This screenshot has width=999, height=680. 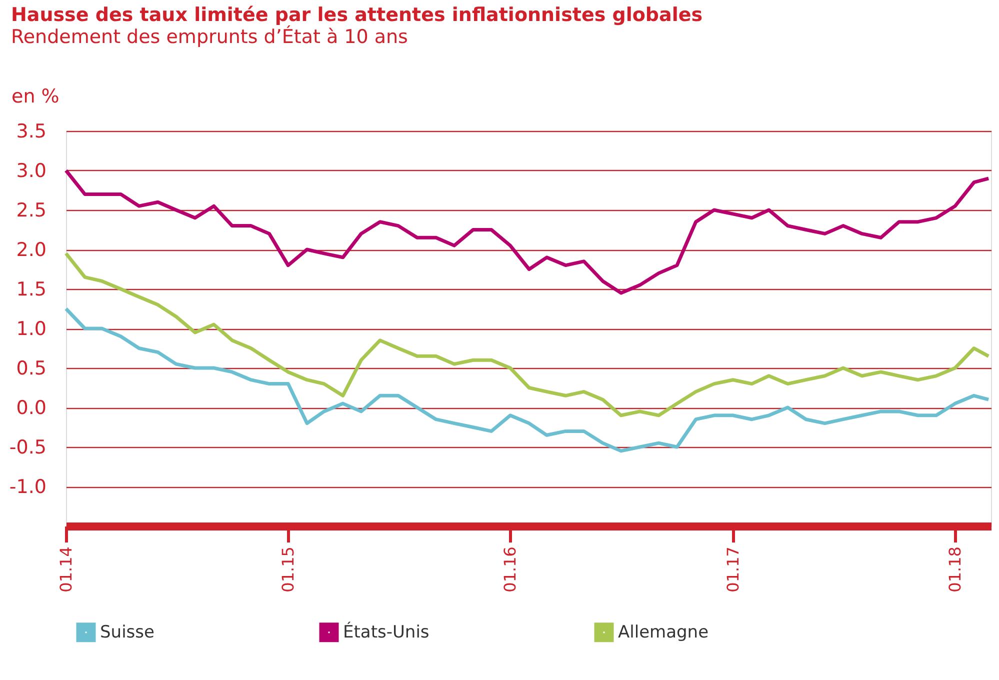 I want to click on y-tick-label: -1.0, so click(x=27, y=487).